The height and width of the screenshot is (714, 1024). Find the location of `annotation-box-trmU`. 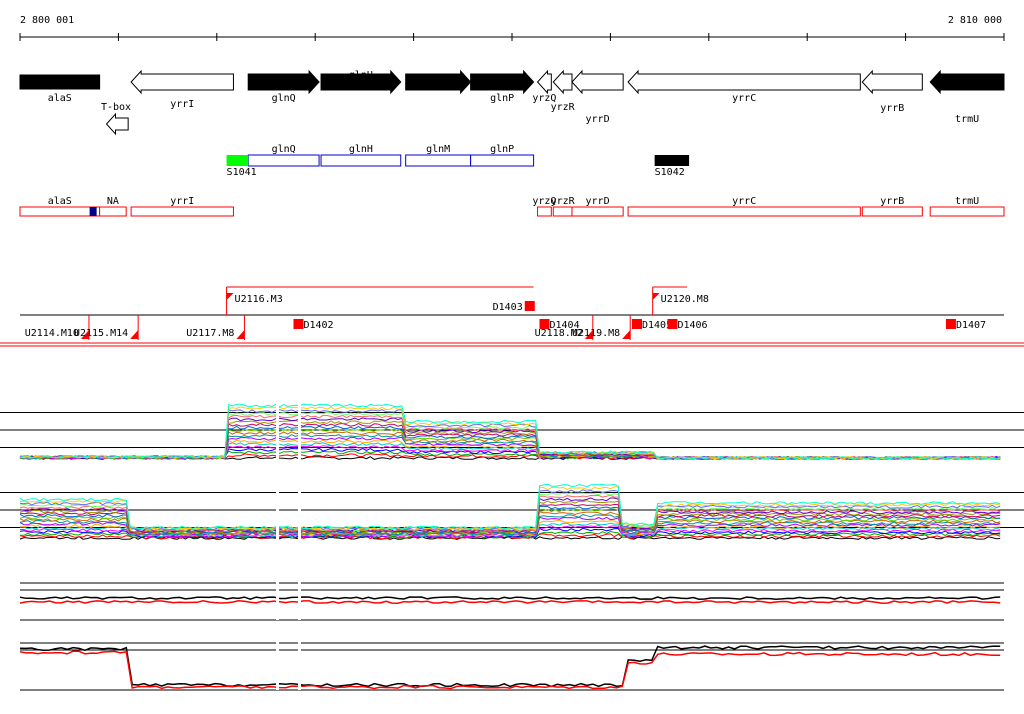

annotation-box-trmU is located at coordinates (967, 211).